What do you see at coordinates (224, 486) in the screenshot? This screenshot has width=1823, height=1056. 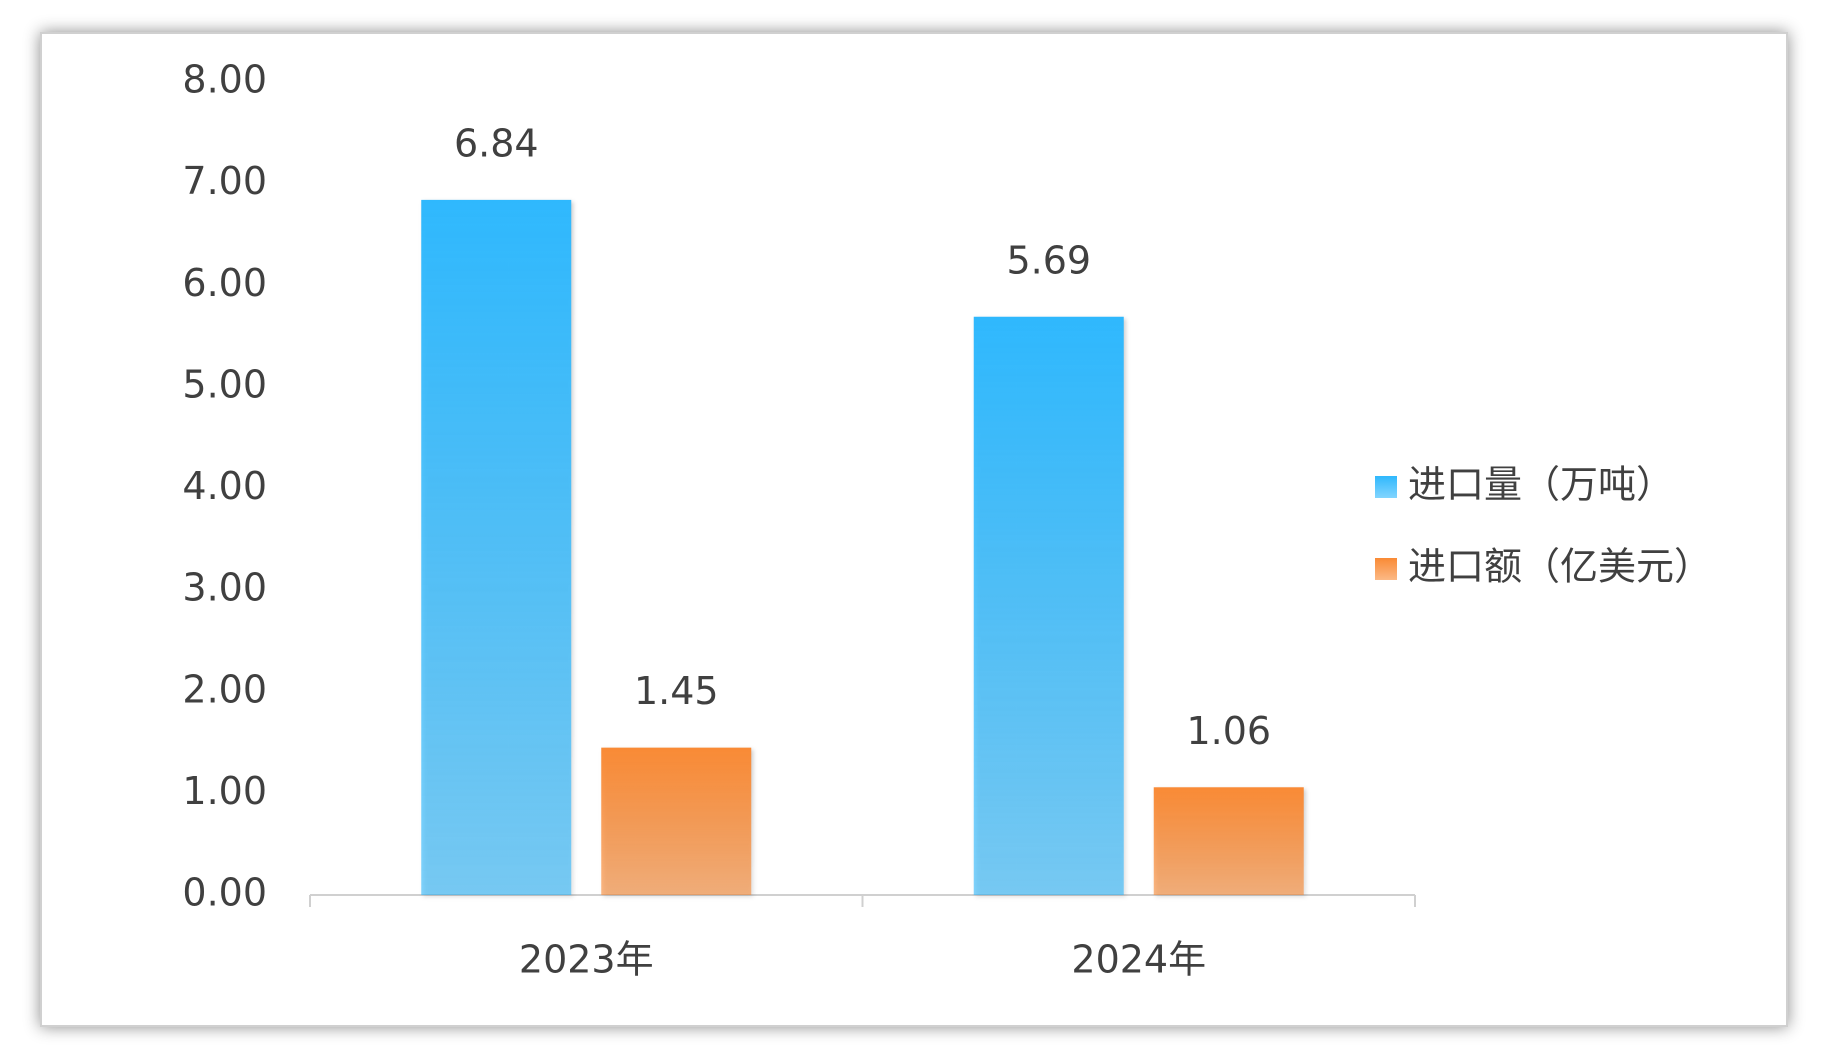 I see `y-tick-label: 4.00` at bounding box center [224, 486].